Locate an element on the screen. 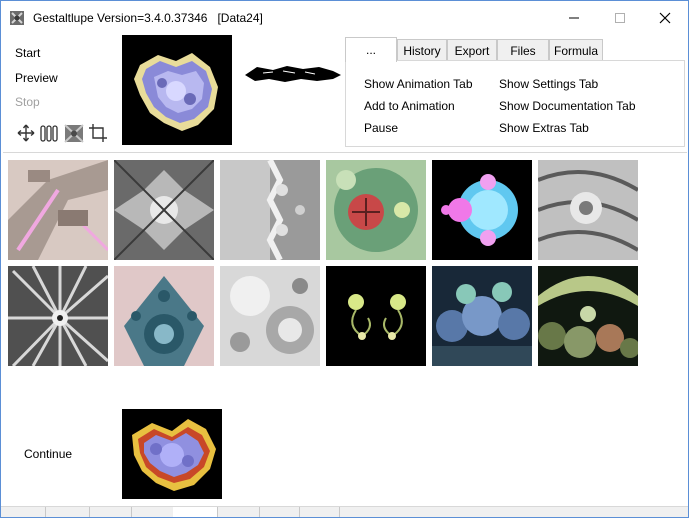 The image size is (689, 518). tab-files-label: Files is located at coordinates (523, 50).